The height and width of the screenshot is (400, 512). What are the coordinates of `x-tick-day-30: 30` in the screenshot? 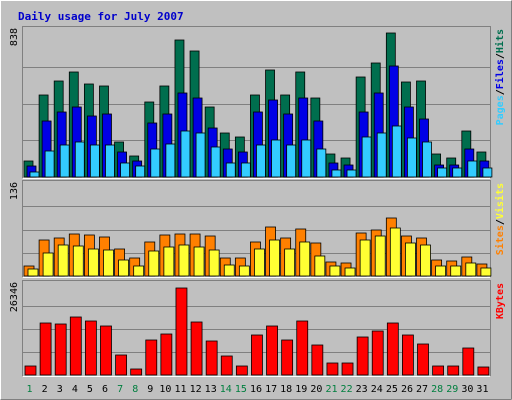 It's located at (467, 389).